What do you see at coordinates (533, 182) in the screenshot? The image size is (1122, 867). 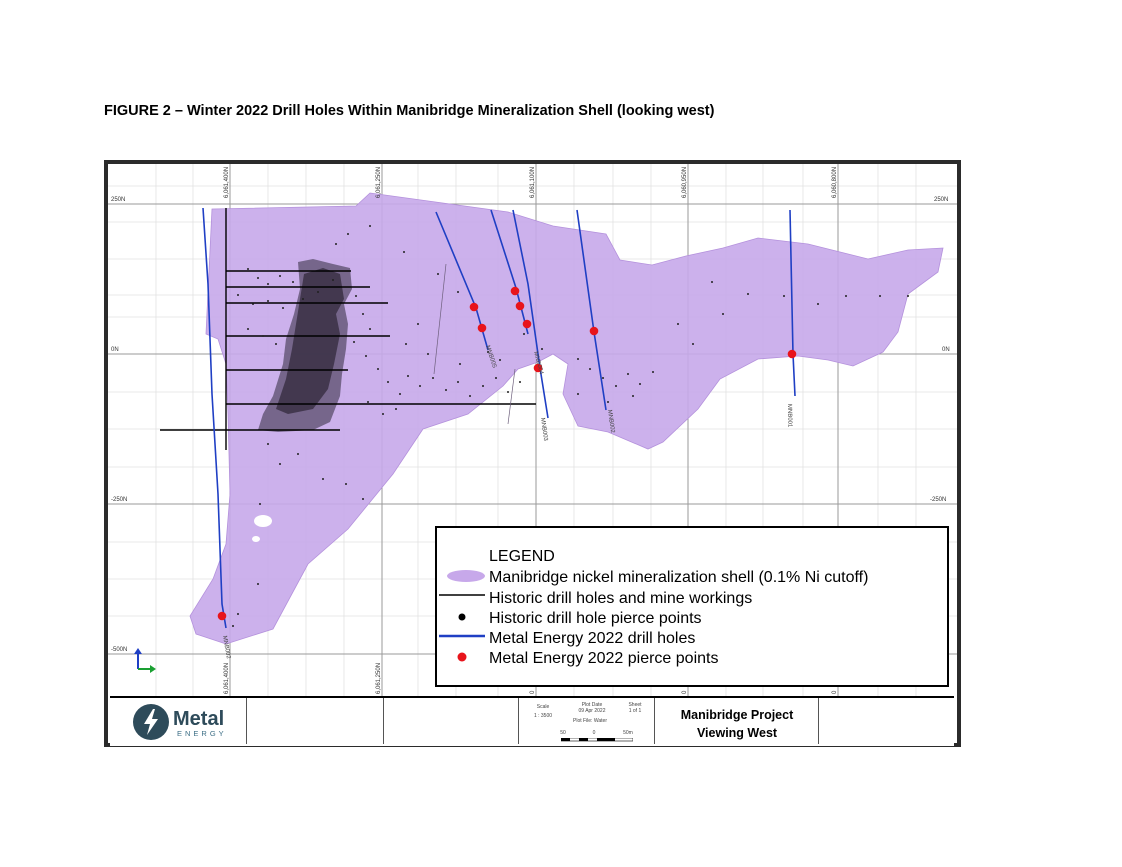 I see `coordinate-label-top: 6,061,100N` at bounding box center [533, 182].